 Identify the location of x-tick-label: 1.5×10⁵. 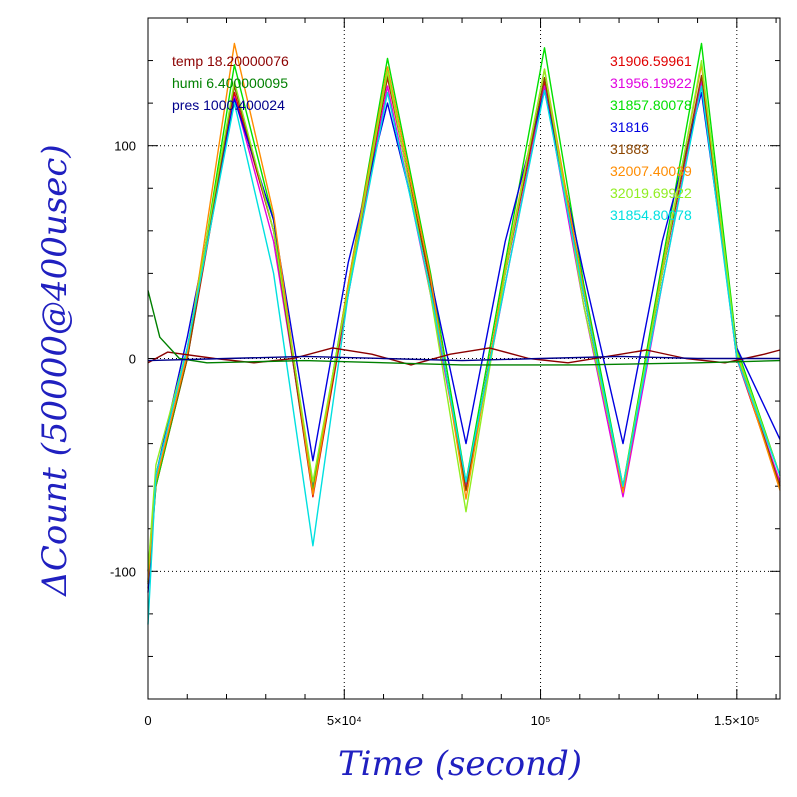
(737, 720).